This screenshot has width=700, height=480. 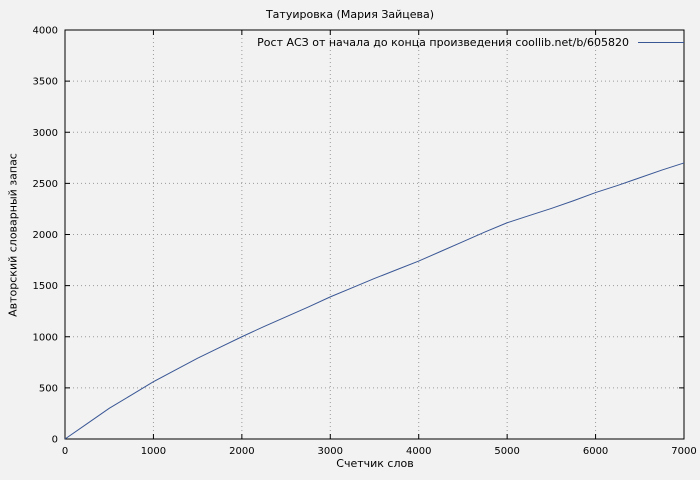 I want to click on y-tick-label: 500, so click(x=48, y=388).